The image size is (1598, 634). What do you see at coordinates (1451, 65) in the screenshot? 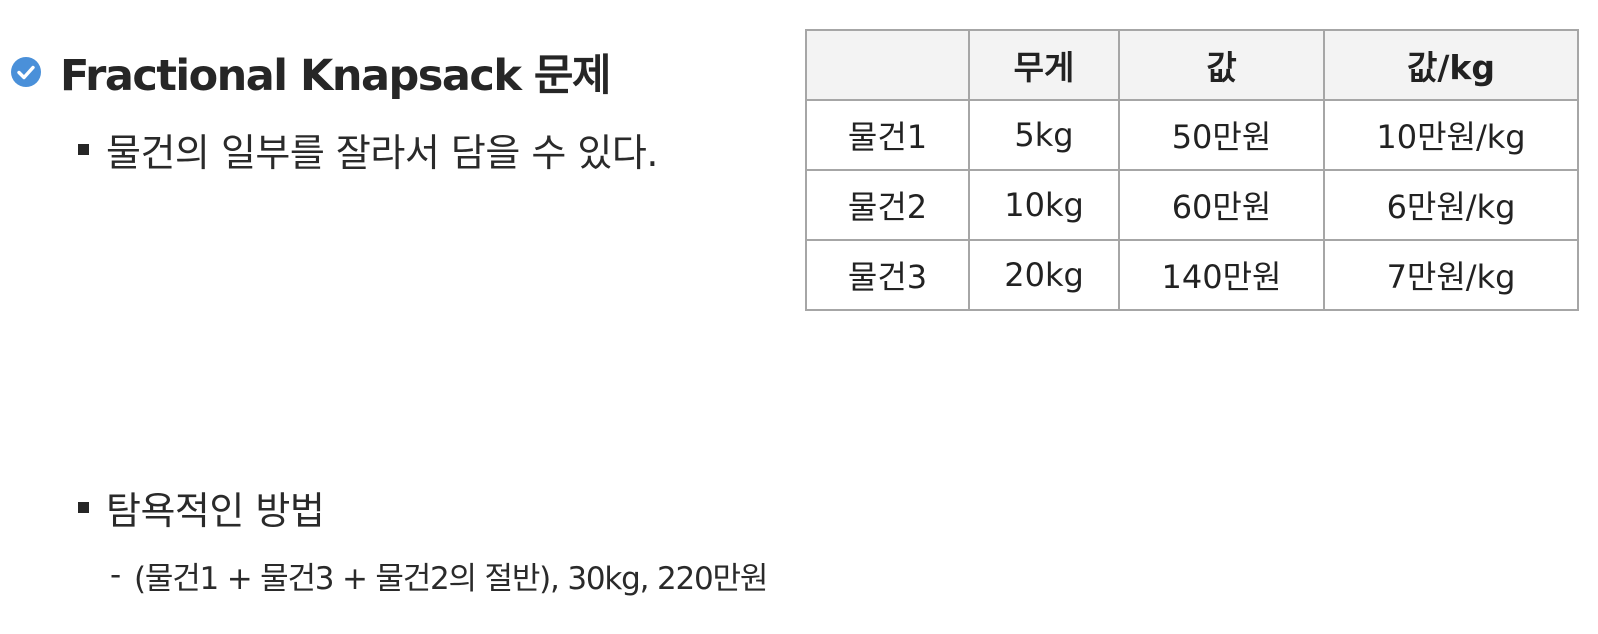
I see `table-header-value-per-kg: 값/kg` at bounding box center [1451, 65].